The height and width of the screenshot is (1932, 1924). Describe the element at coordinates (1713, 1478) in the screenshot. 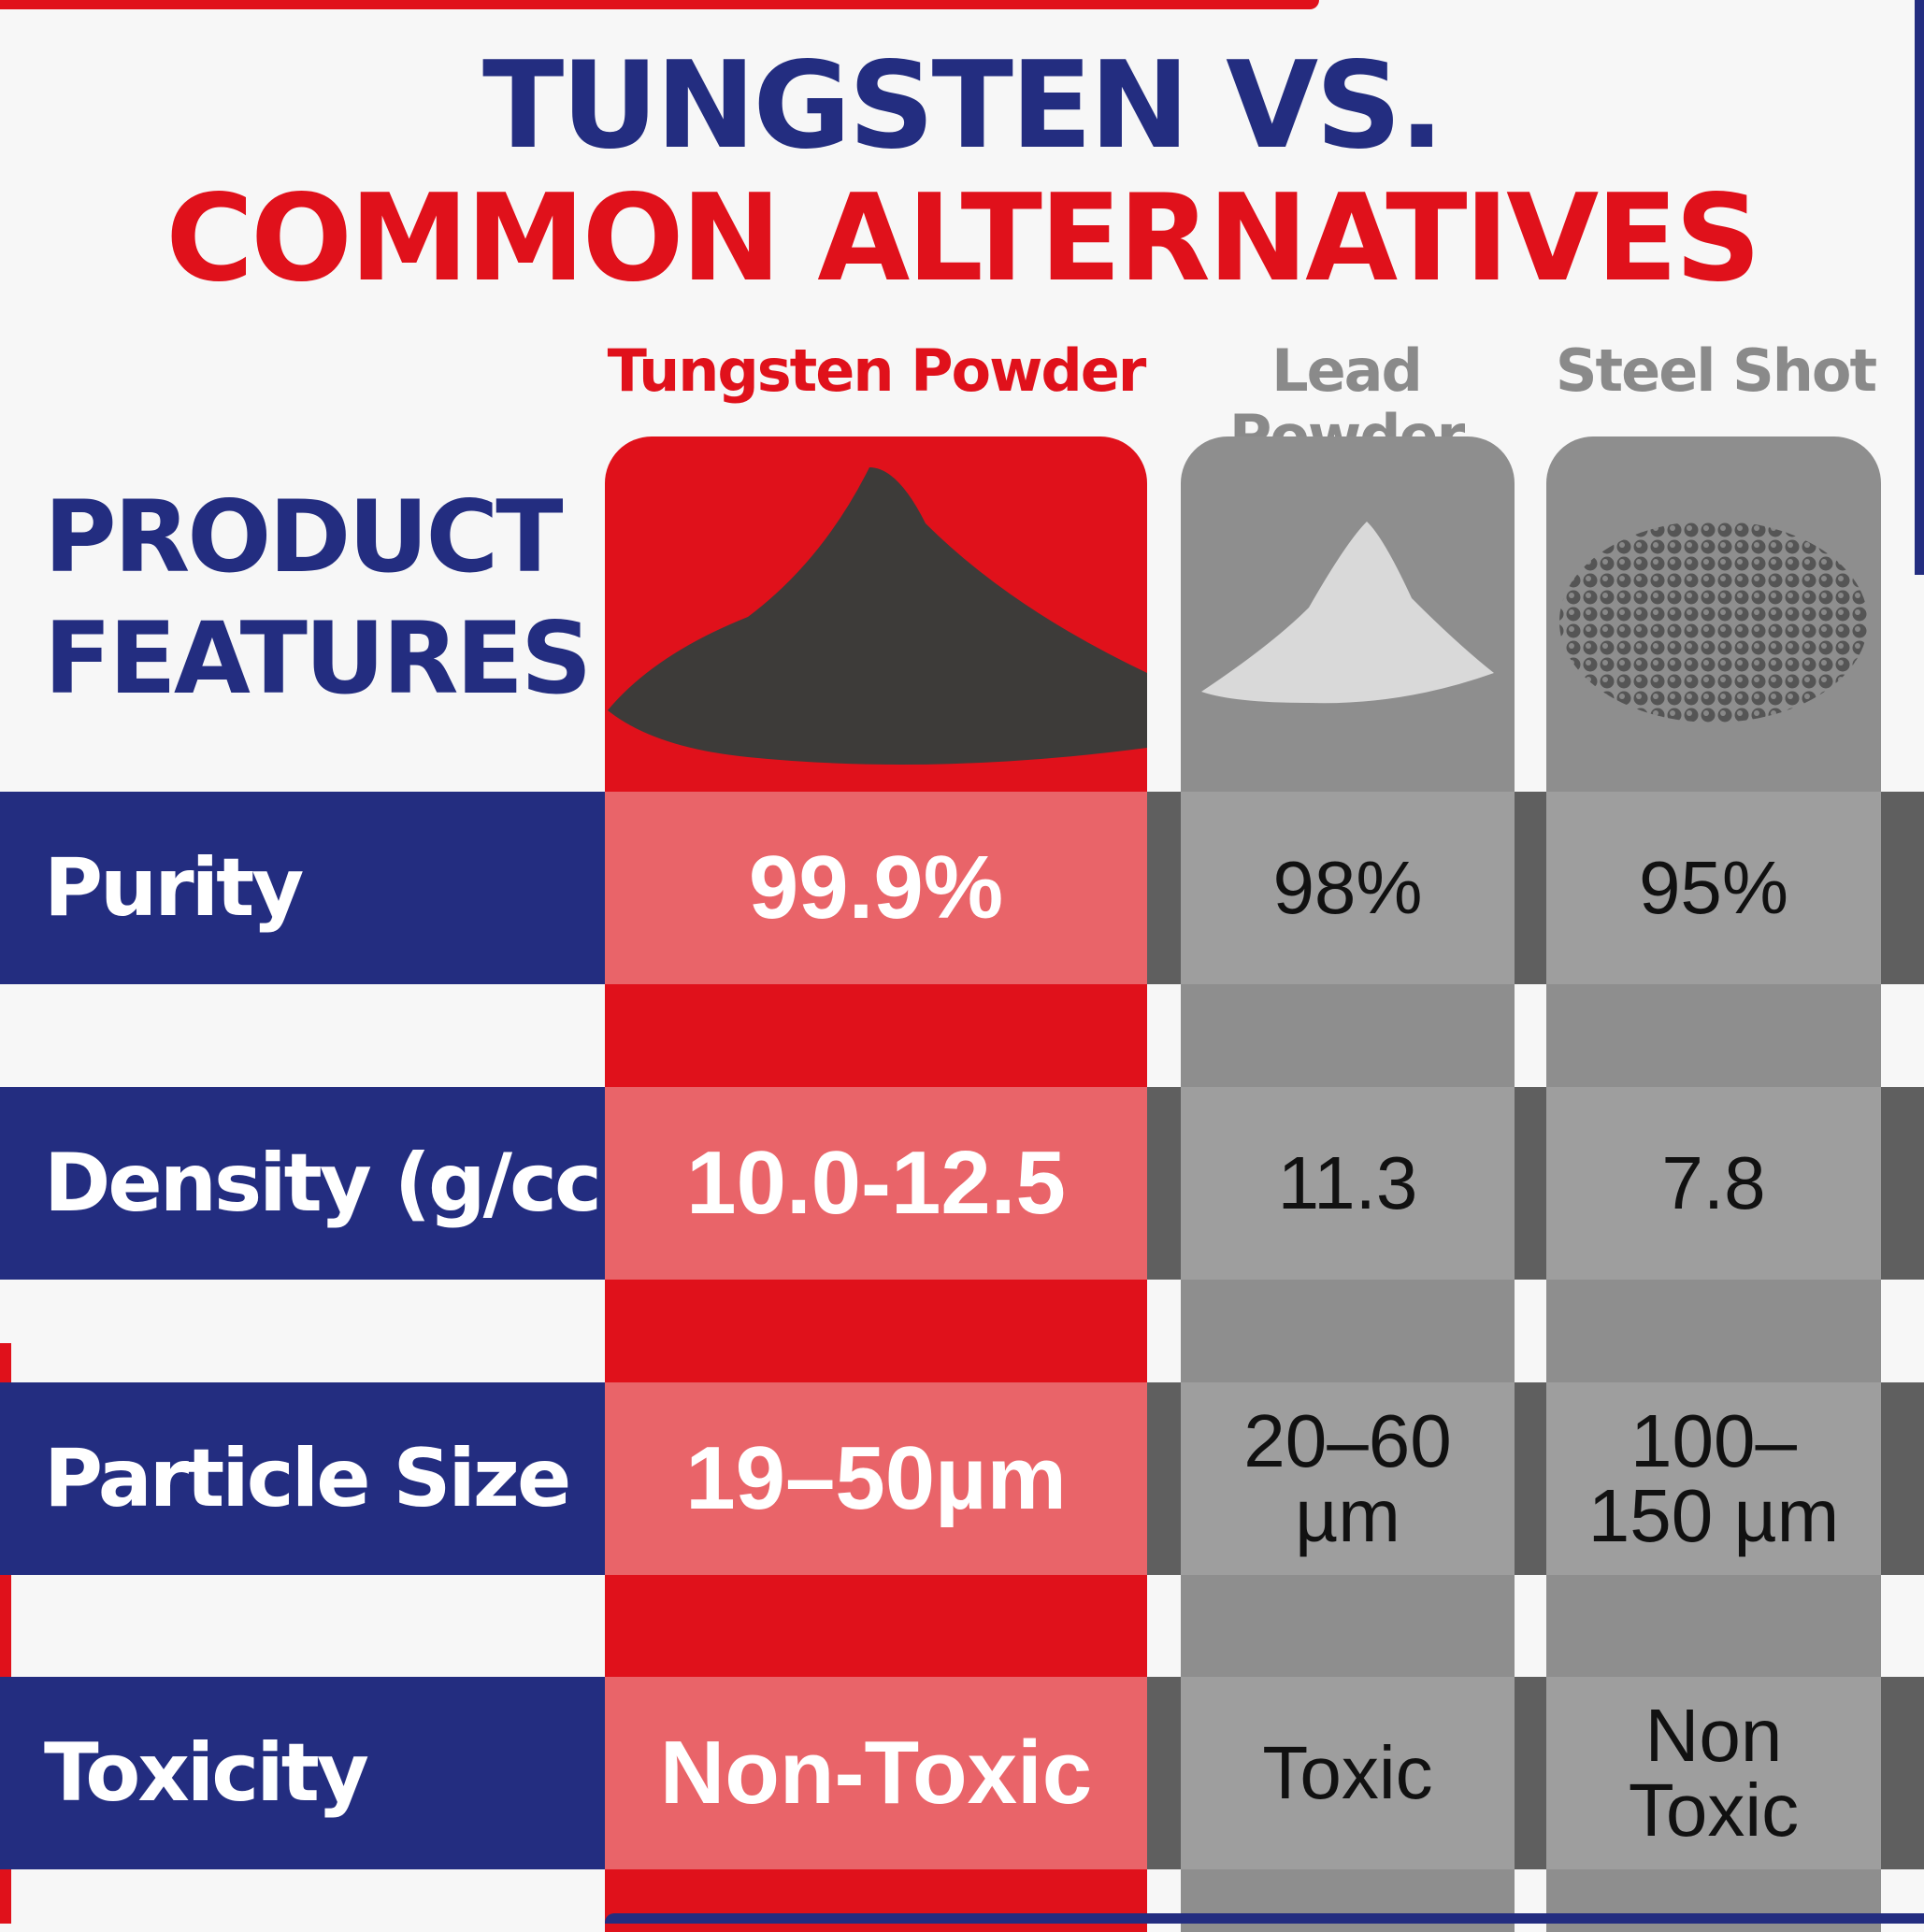

I see `cell: 100–150 µm` at that location.